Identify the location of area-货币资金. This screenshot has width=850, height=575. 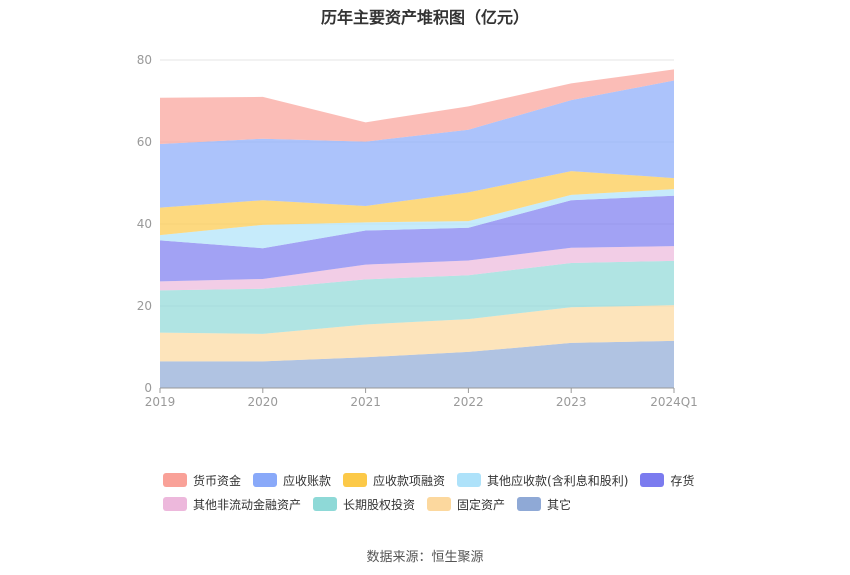
(417, 107).